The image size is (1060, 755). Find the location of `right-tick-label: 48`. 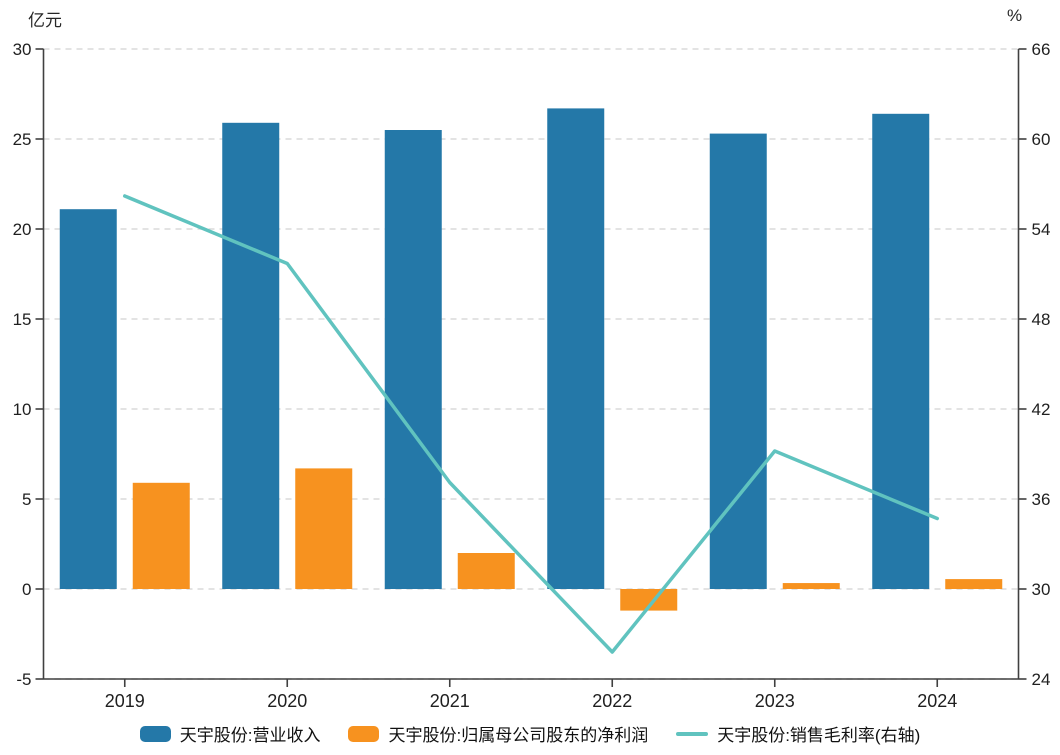

right-tick-label: 48 is located at coordinates (1041, 319).